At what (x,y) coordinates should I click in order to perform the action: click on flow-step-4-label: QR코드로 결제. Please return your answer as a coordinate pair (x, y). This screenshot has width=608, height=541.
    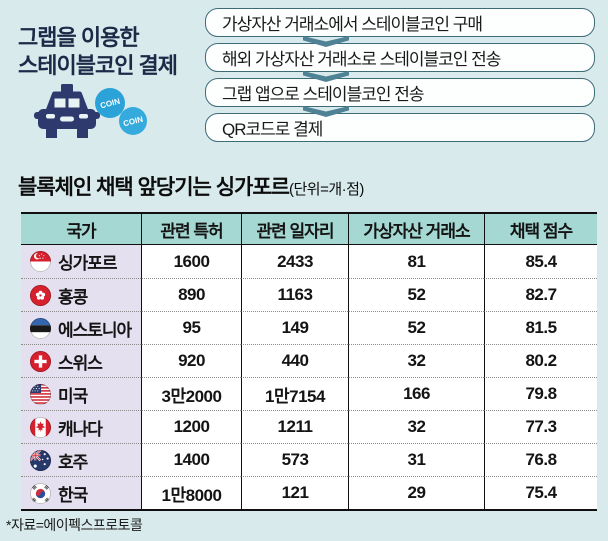
    Looking at the image, I should click on (272, 129).